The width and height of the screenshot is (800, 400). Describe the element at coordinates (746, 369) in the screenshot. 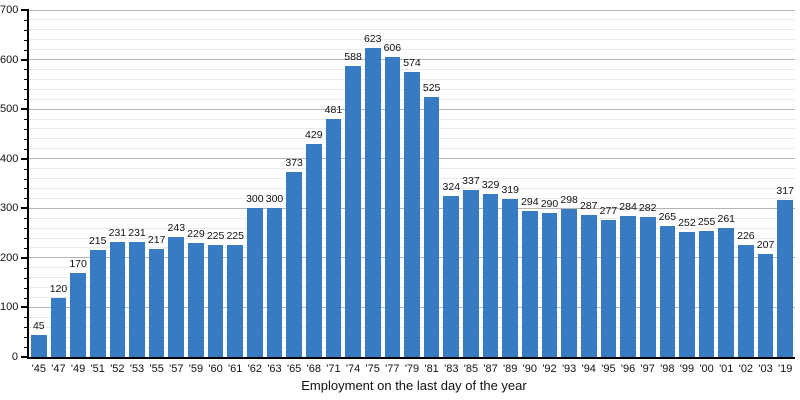

I see `x-axis-tick-label: '02` at that location.